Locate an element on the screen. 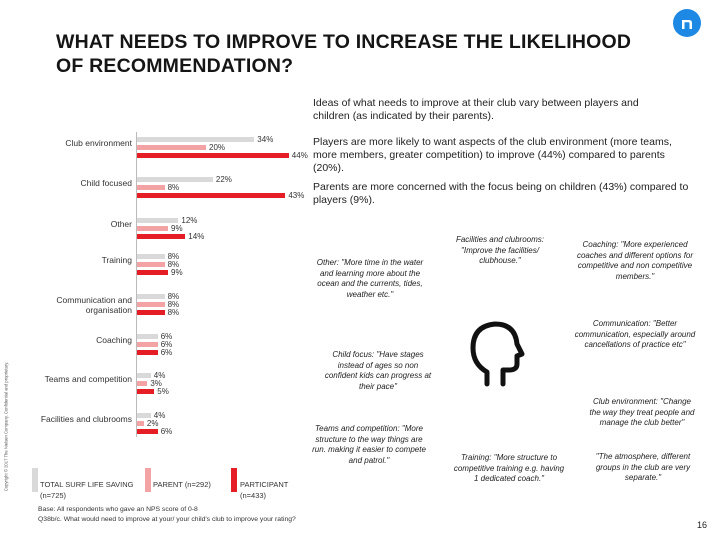 The image size is (720, 540). legend-swatch-savers is located at coordinates (35, 480).